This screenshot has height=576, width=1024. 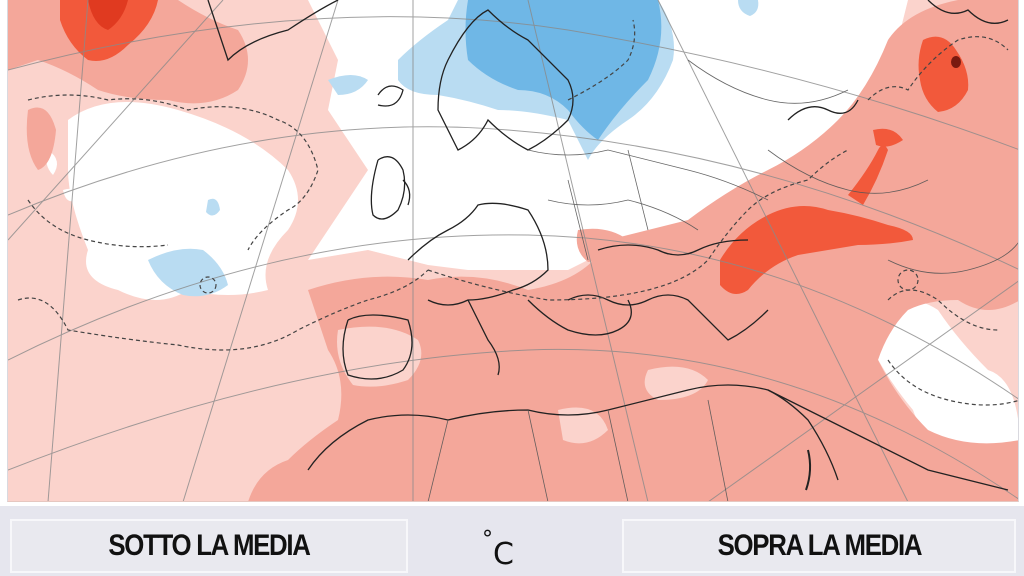 I want to click on above-average-label: SOPRA LA MEDIA, so click(x=819, y=545).